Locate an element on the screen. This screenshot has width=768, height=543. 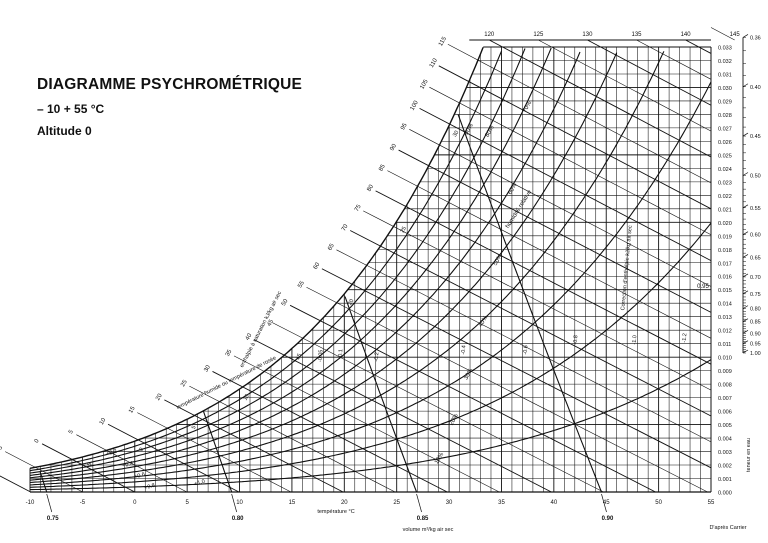
humidity-tick-label: 0.004 is located at coordinates (725, 440).